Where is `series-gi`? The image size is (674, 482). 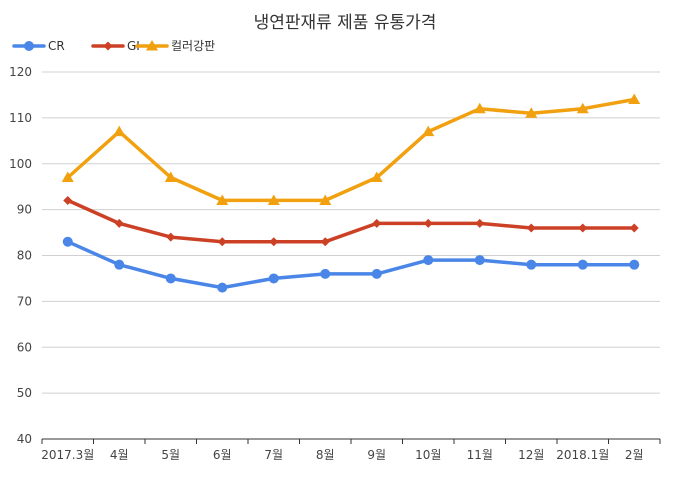
series-gi is located at coordinates (351, 221).